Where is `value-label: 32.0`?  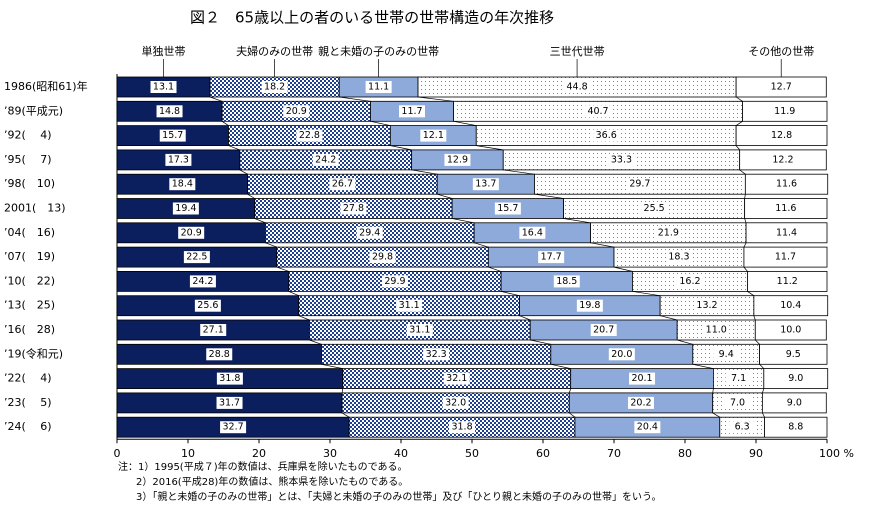
value-label: 32.0 is located at coordinates (455, 402).